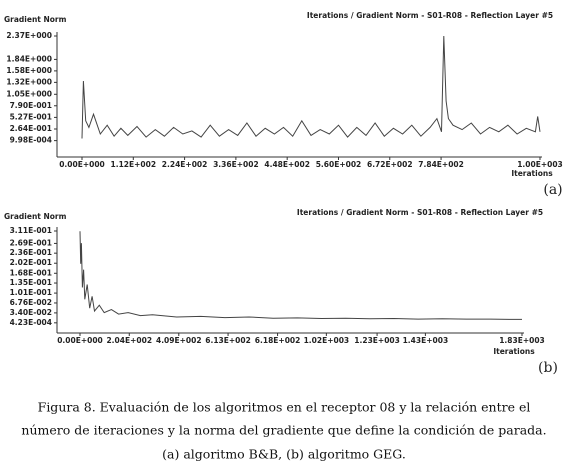  What do you see at coordinates (185, 164) in the screenshot?
I see `x-tick-label: 2.24E+002` at bounding box center [185, 164].